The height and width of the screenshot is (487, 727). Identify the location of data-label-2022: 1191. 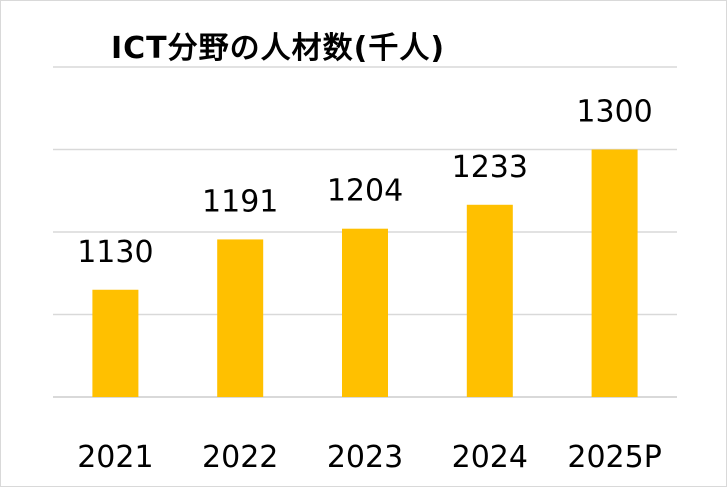
(240, 201).